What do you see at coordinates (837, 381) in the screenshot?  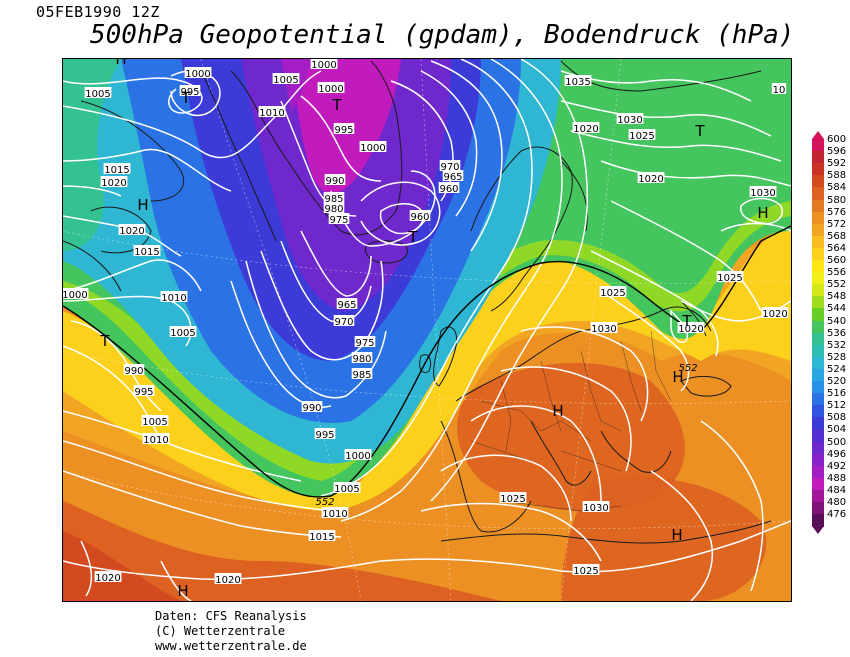 I see `legend-label: 520` at bounding box center [837, 381].